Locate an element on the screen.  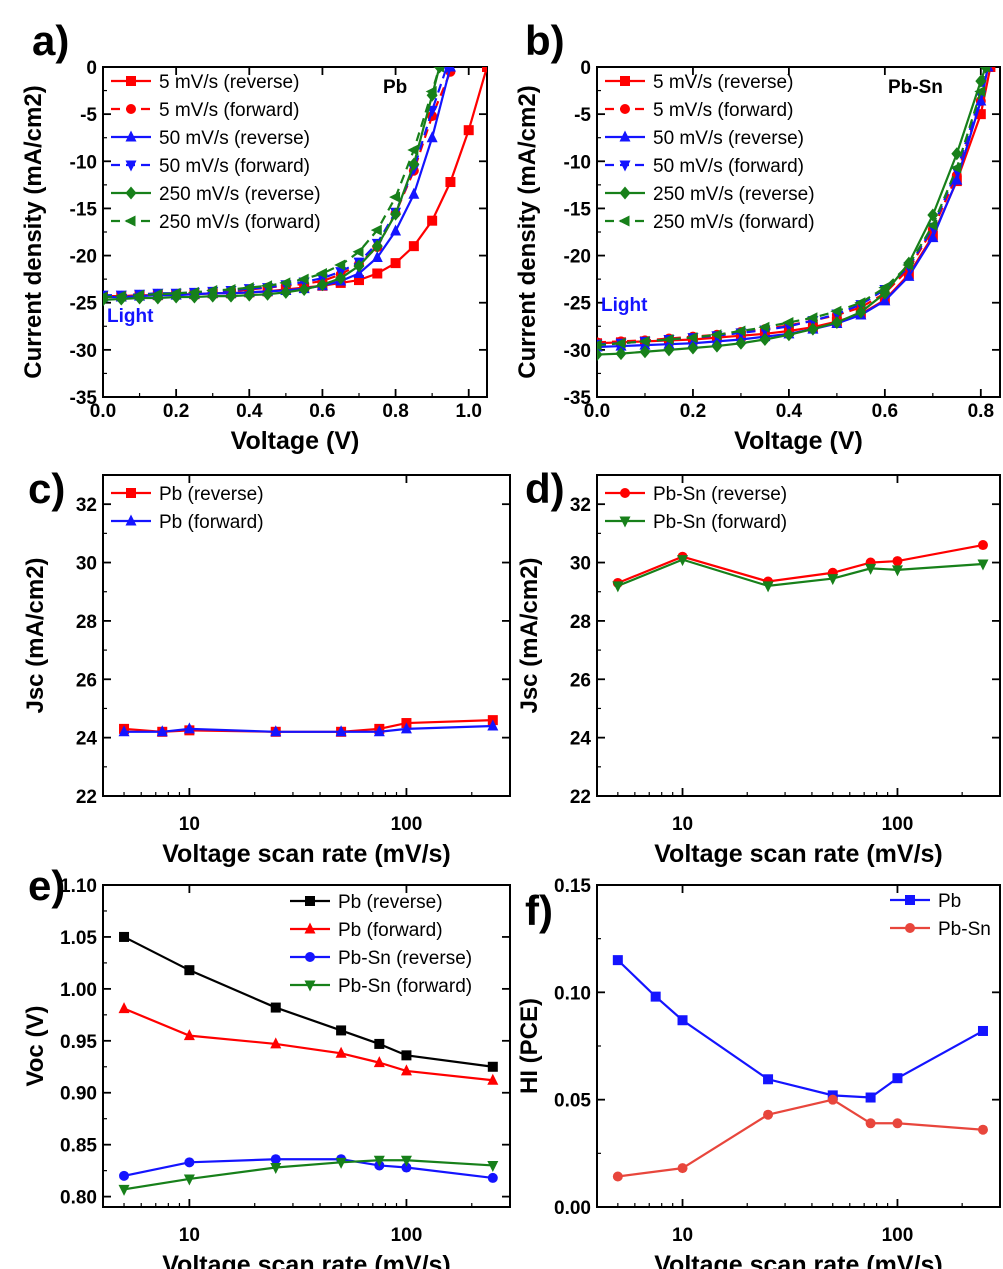
legend-label: 5 mV/s (reverse) is located at coordinates (229, 82).